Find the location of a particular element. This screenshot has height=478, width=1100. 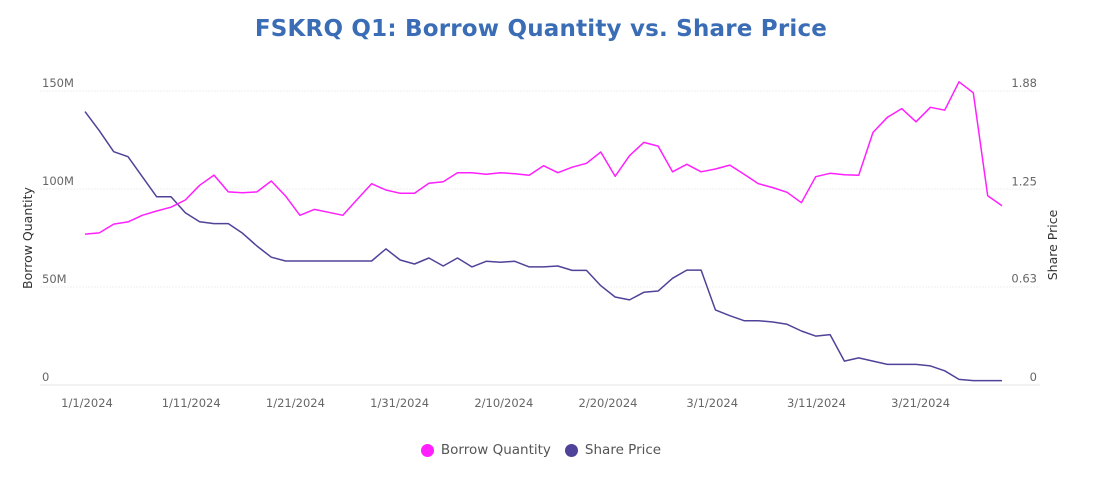

x-tick-label: 3/21/2024 is located at coordinates (920, 403).